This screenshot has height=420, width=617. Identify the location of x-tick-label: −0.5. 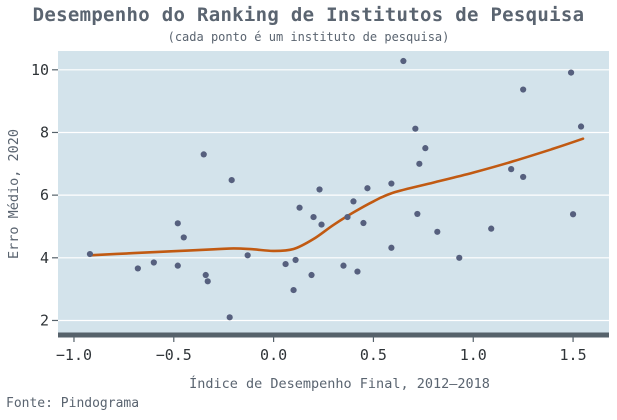
(174, 355).